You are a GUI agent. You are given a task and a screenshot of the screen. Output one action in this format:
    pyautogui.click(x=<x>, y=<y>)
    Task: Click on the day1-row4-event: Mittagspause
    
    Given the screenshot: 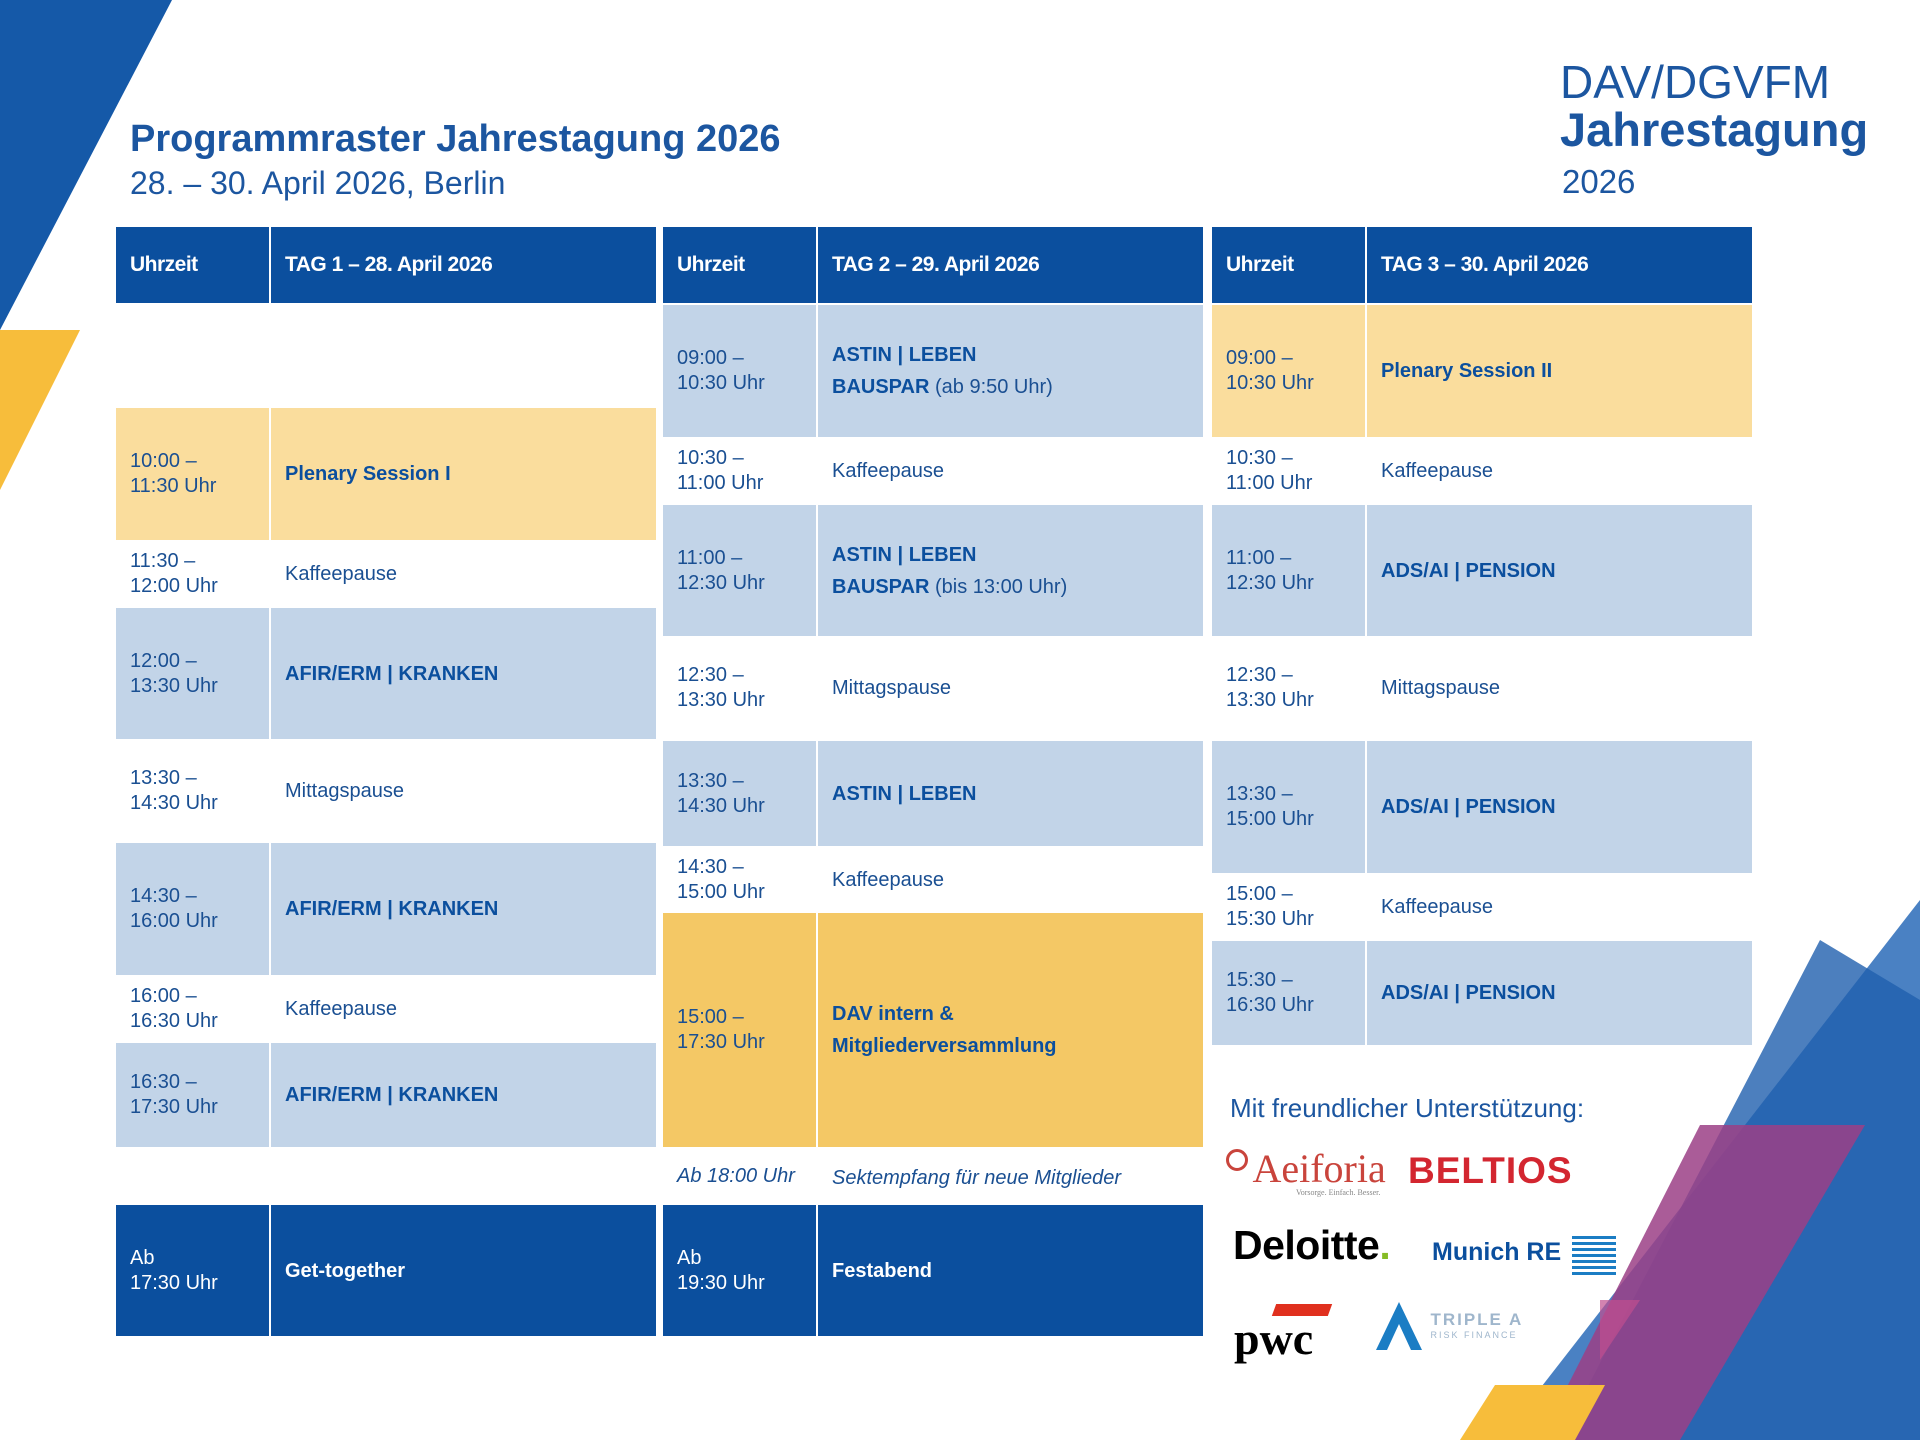 What is the action you would take?
    pyautogui.click(x=344, y=791)
    